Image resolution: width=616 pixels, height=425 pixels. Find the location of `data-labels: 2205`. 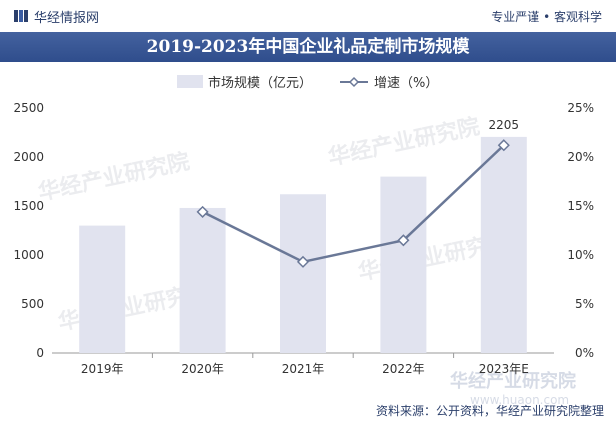

data-labels: 2205 is located at coordinates (504, 125).